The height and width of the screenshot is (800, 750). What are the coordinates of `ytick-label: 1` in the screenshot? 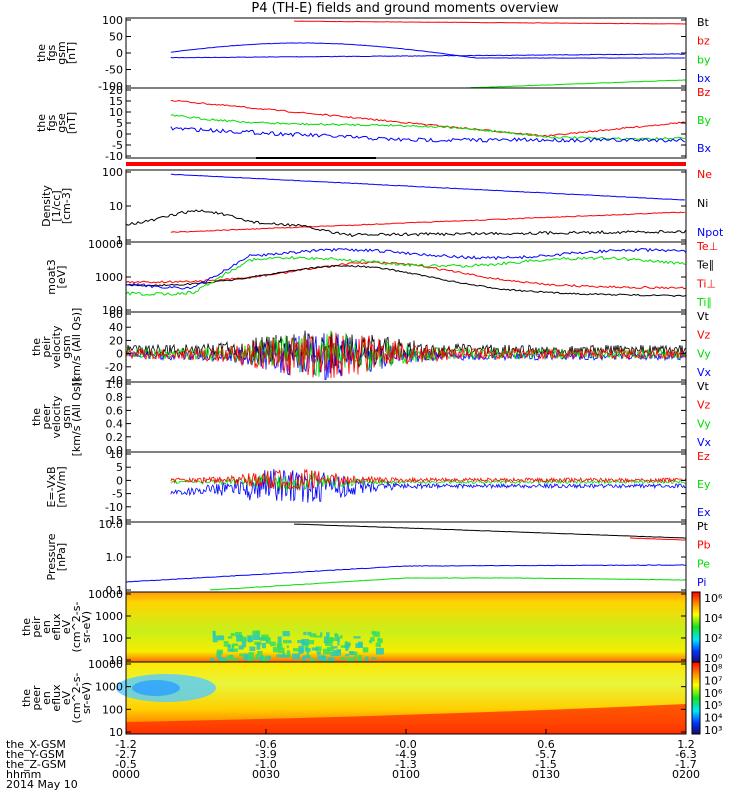 It's located at (119, 240).